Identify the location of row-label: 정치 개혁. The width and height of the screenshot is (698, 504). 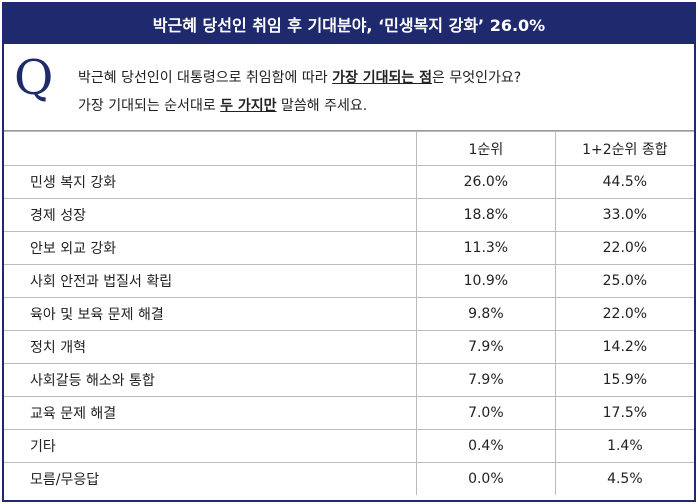
(210, 347).